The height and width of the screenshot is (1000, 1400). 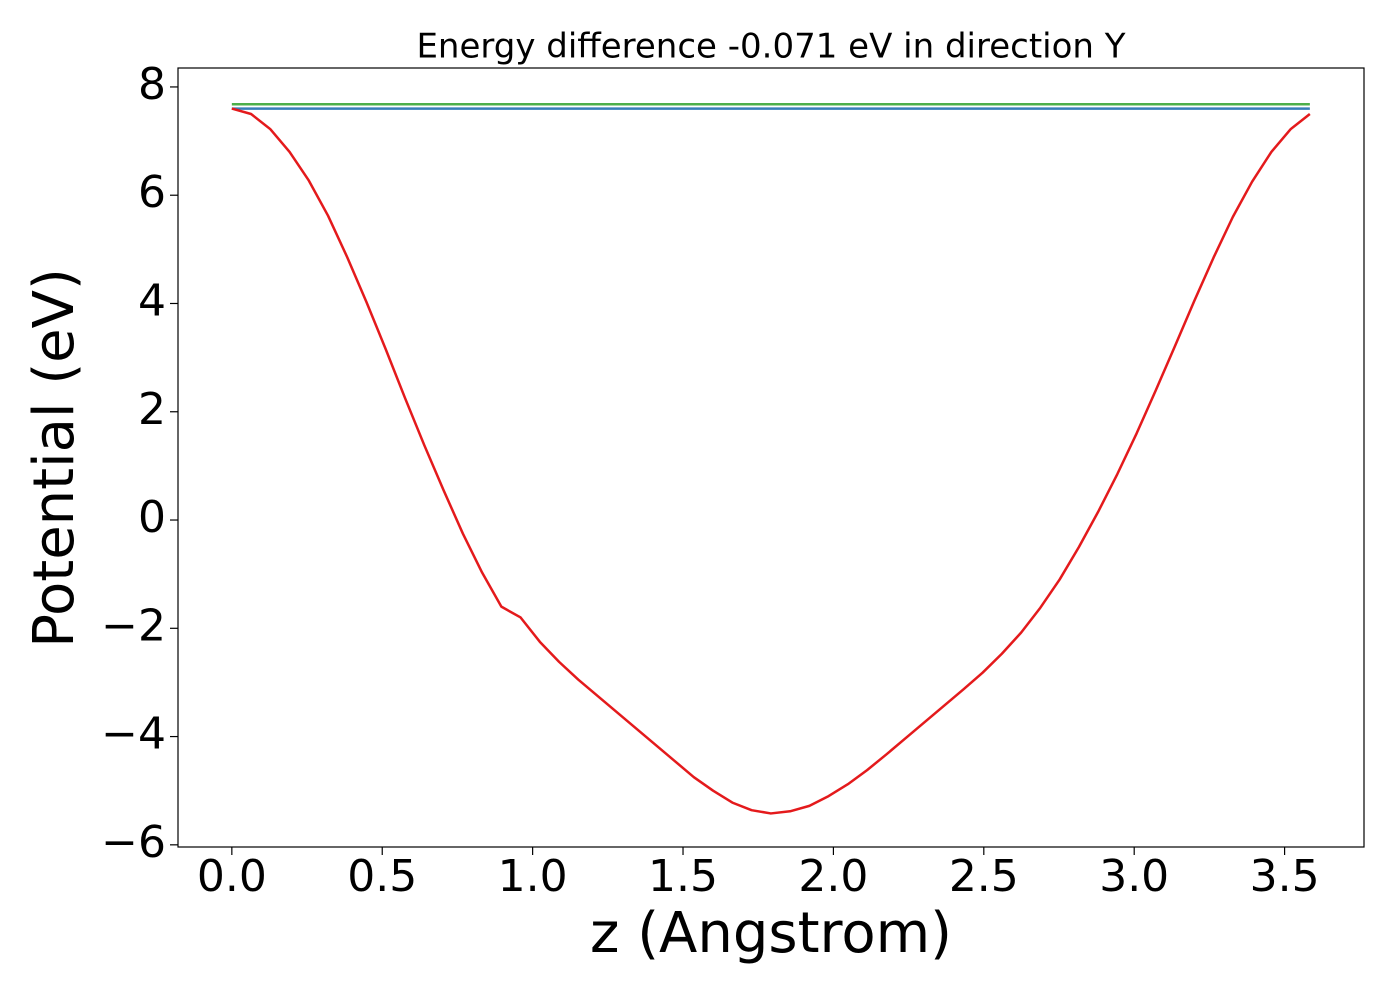 I want to click on y-tick-label: 4, so click(x=152, y=300).